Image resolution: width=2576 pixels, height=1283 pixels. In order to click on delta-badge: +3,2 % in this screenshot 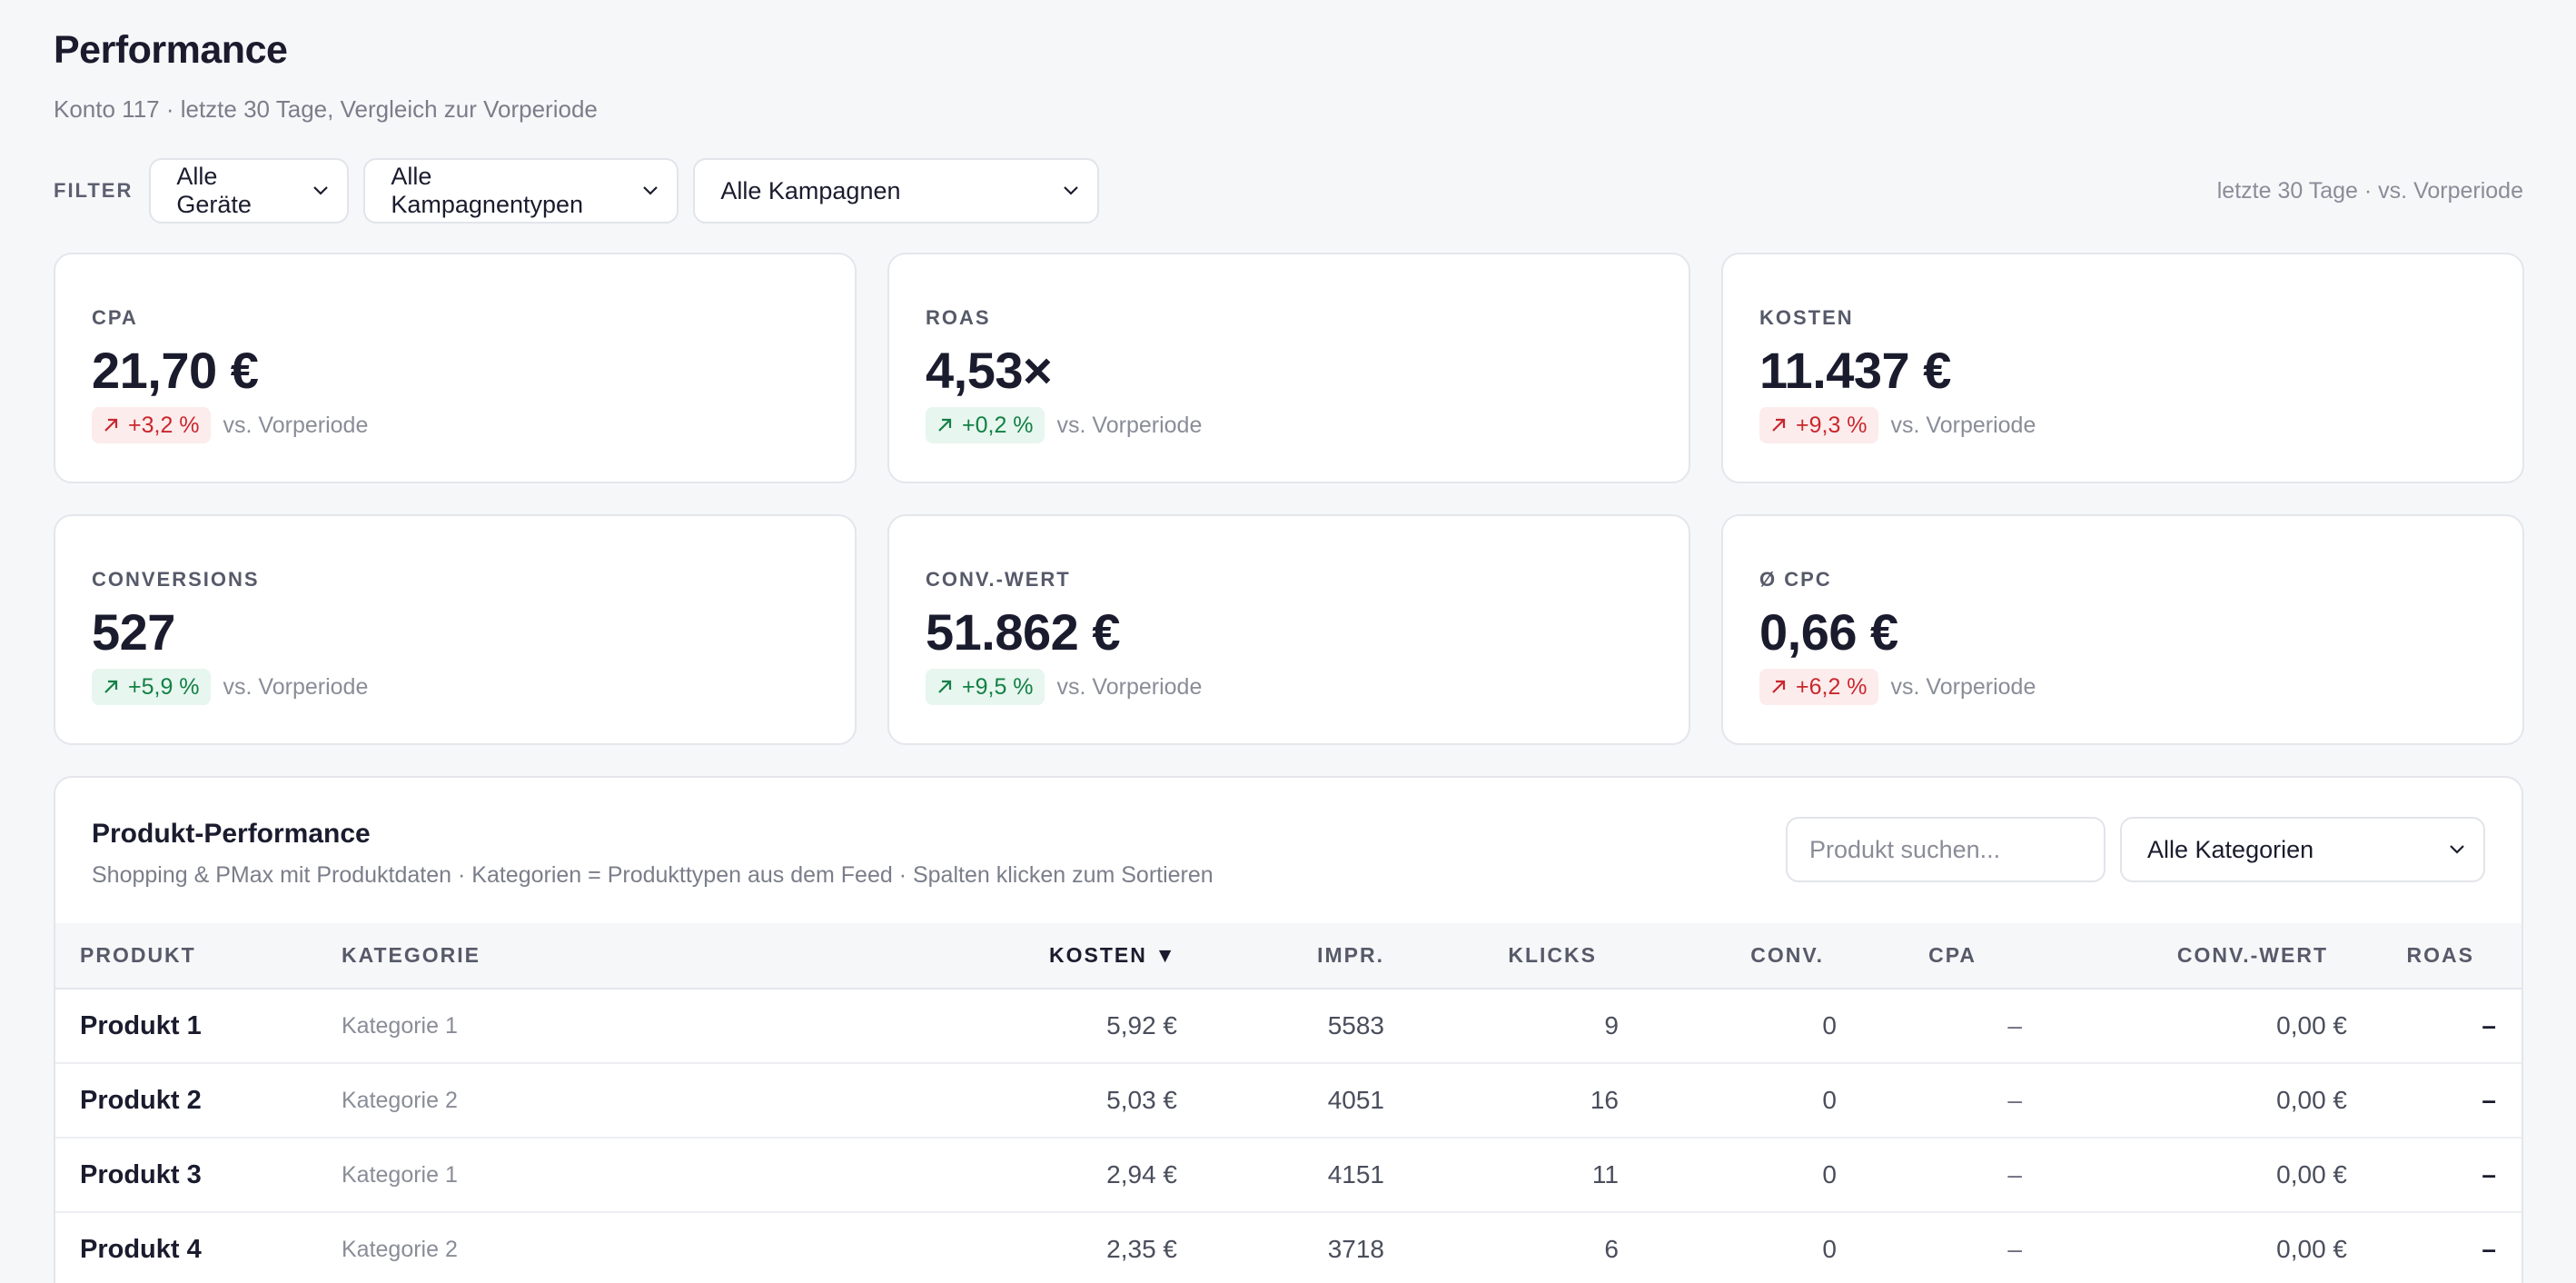, I will do `click(151, 425)`.